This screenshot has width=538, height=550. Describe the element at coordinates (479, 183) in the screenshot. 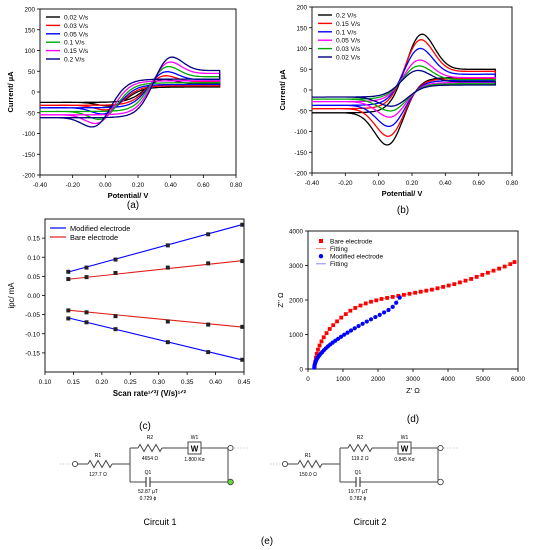

I see `x-tick-label: 0.60` at that location.